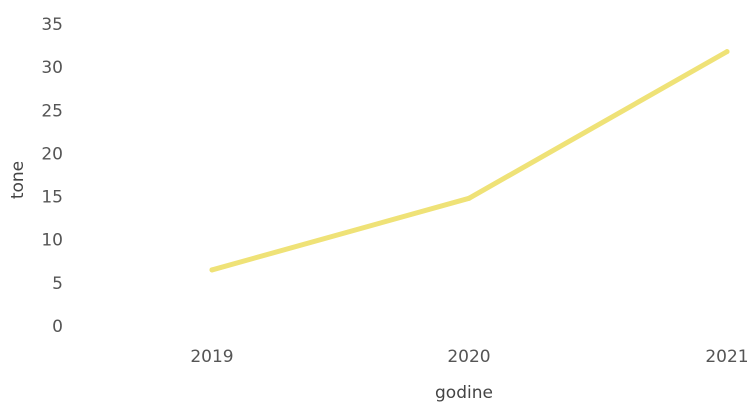 This screenshot has height=403, width=751. I want to click on y-tick-label: 10, so click(52, 241).